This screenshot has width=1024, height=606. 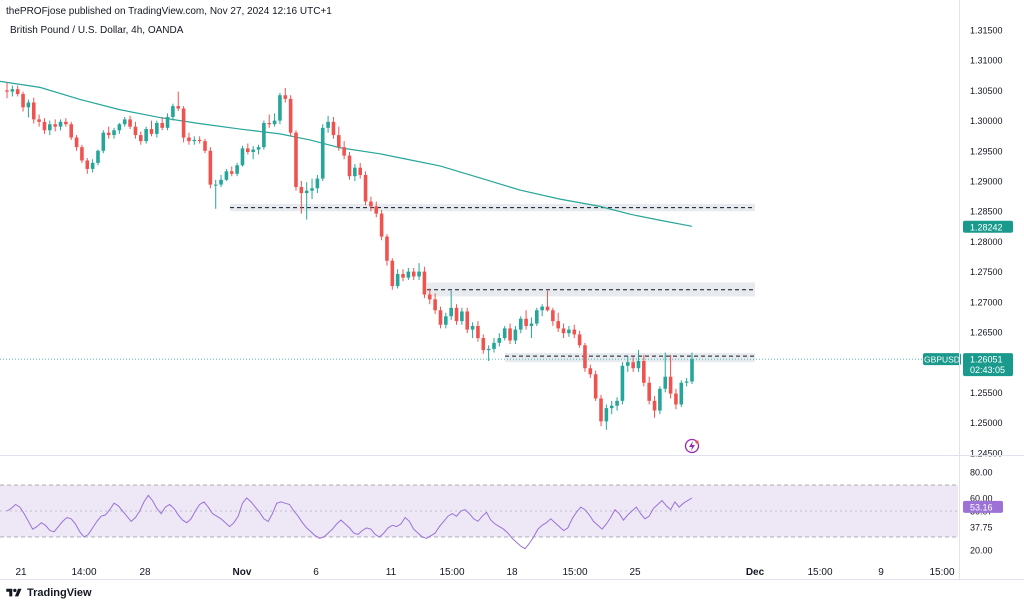 I want to click on time-tick-label: 18, so click(x=512, y=572).